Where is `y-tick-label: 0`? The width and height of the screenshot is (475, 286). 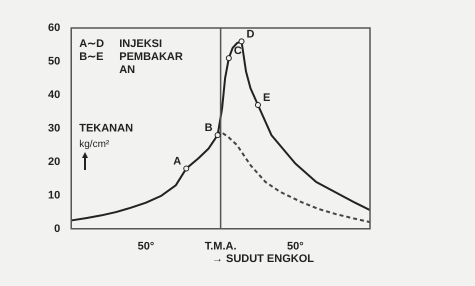
y-tick-label: 0 is located at coordinates (57, 228).